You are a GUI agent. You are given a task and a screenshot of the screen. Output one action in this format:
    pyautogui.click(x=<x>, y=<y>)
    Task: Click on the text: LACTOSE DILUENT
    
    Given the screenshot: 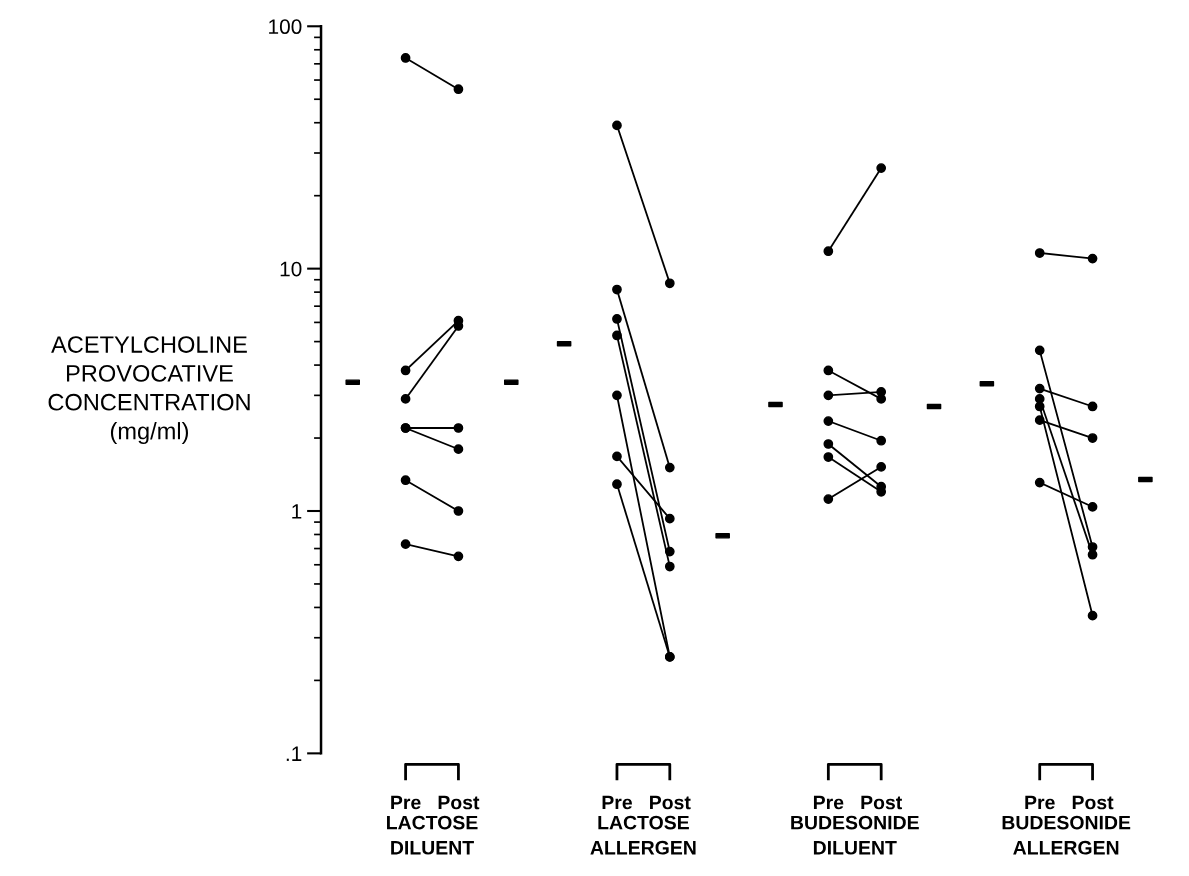 What is the action you would take?
    pyautogui.click(x=432, y=835)
    